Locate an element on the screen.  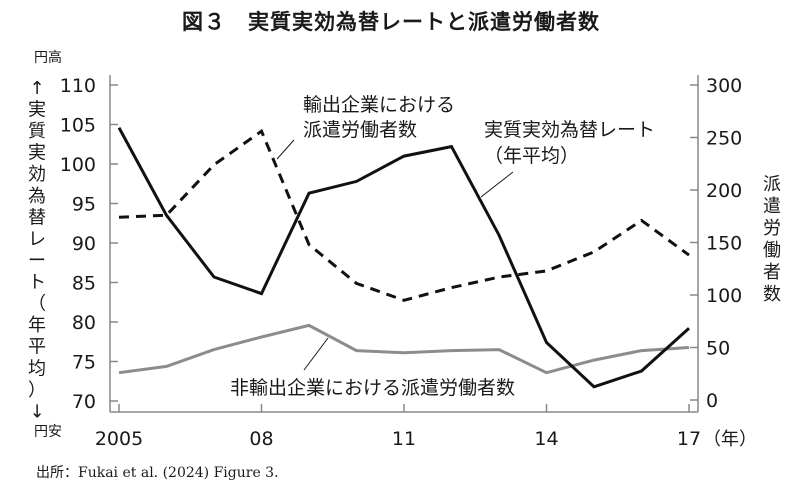
left-tick-label: 110 is located at coordinates (78, 86).